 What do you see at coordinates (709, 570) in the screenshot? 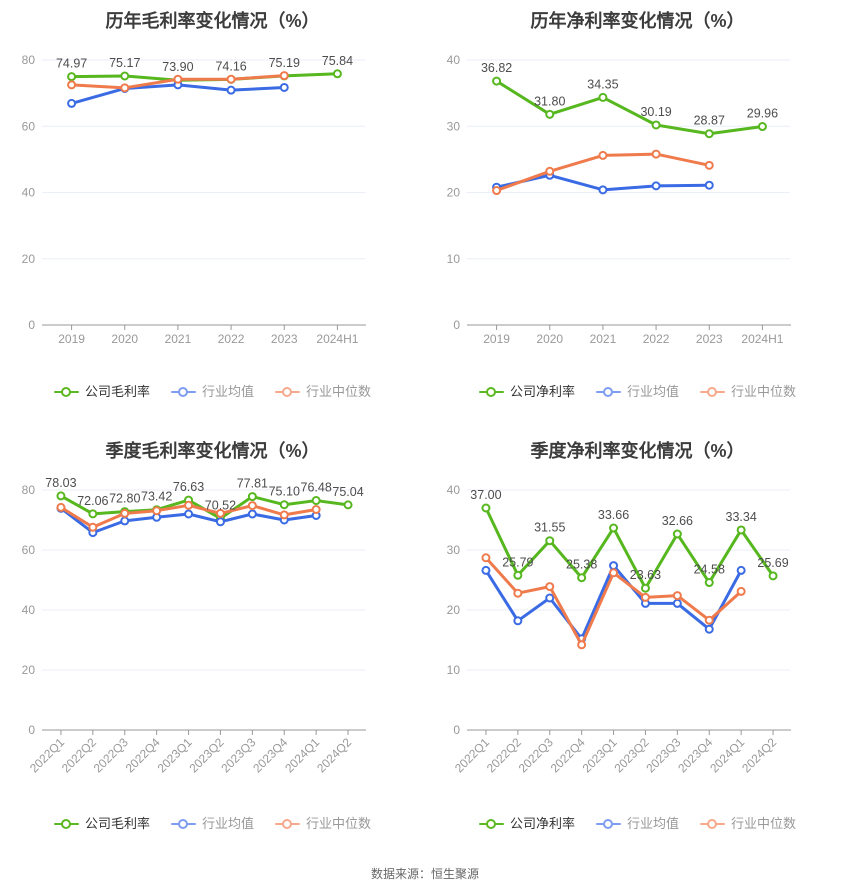
I see `point-value-label: 24.58` at bounding box center [709, 570].